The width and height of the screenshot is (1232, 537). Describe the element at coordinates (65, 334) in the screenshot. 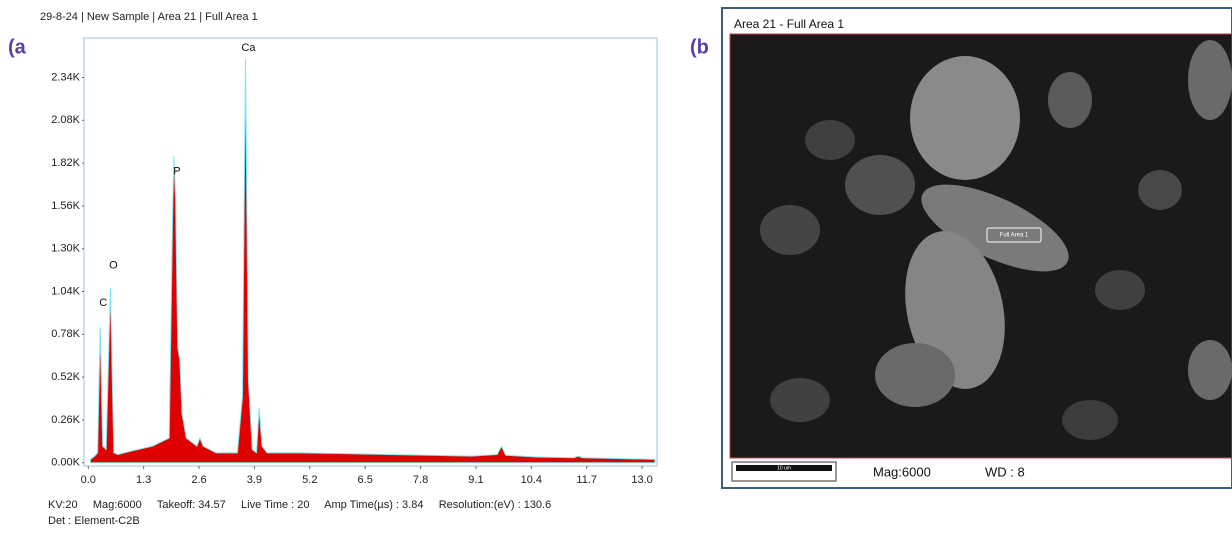

I see `y-tick-label: 0.78K` at that location.